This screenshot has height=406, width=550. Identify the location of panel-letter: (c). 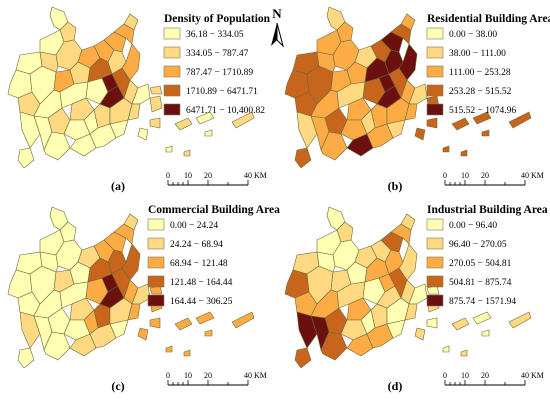
(117, 386).